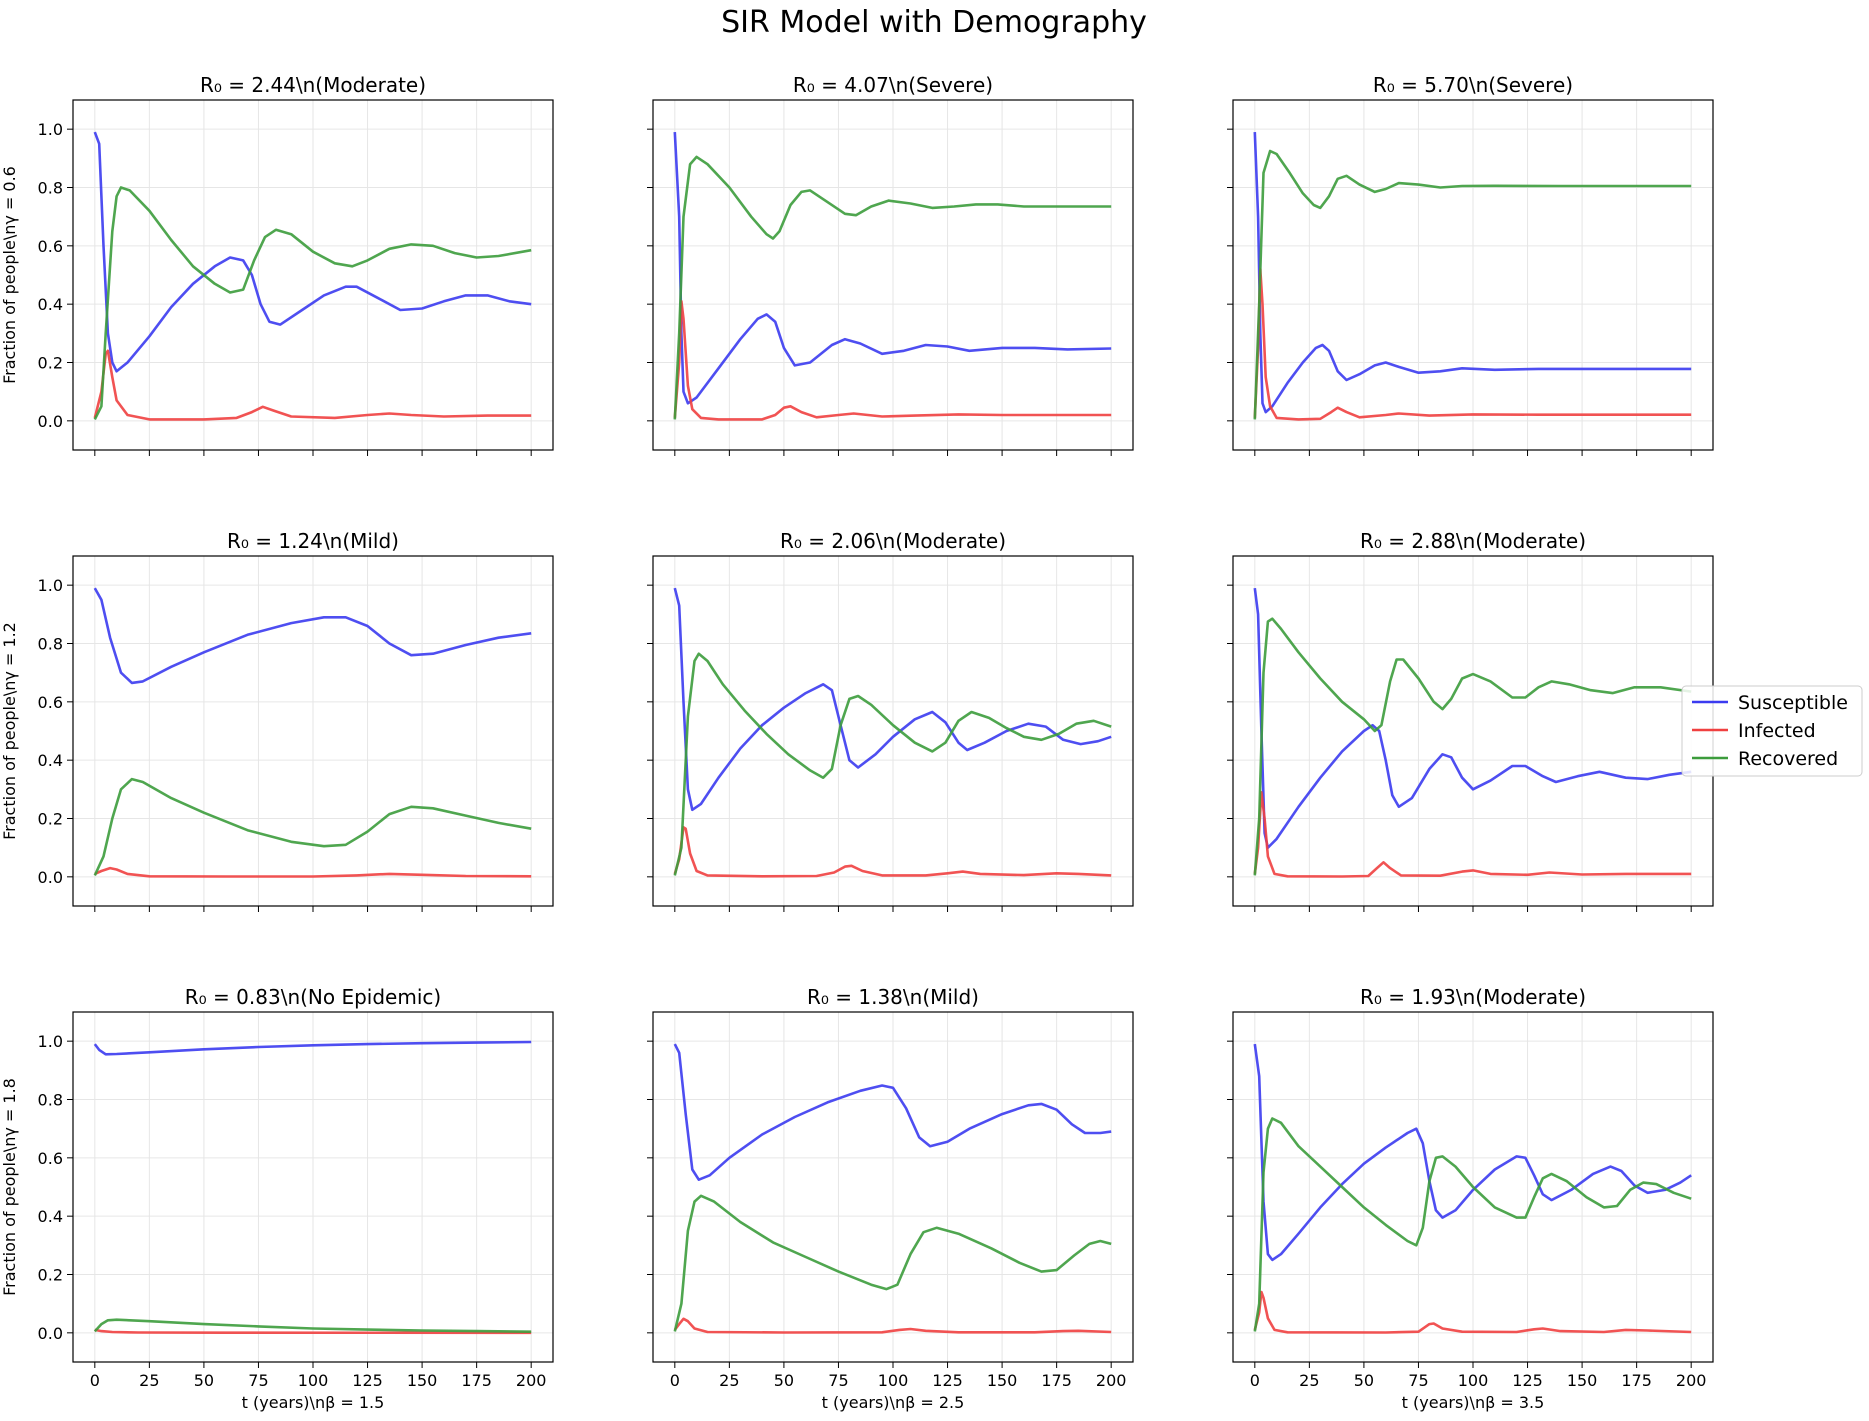  Describe the element at coordinates (1473, 541) in the screenshot. I see `subplot-title: R₀ = 2.88\n(Moderate)` at that location.